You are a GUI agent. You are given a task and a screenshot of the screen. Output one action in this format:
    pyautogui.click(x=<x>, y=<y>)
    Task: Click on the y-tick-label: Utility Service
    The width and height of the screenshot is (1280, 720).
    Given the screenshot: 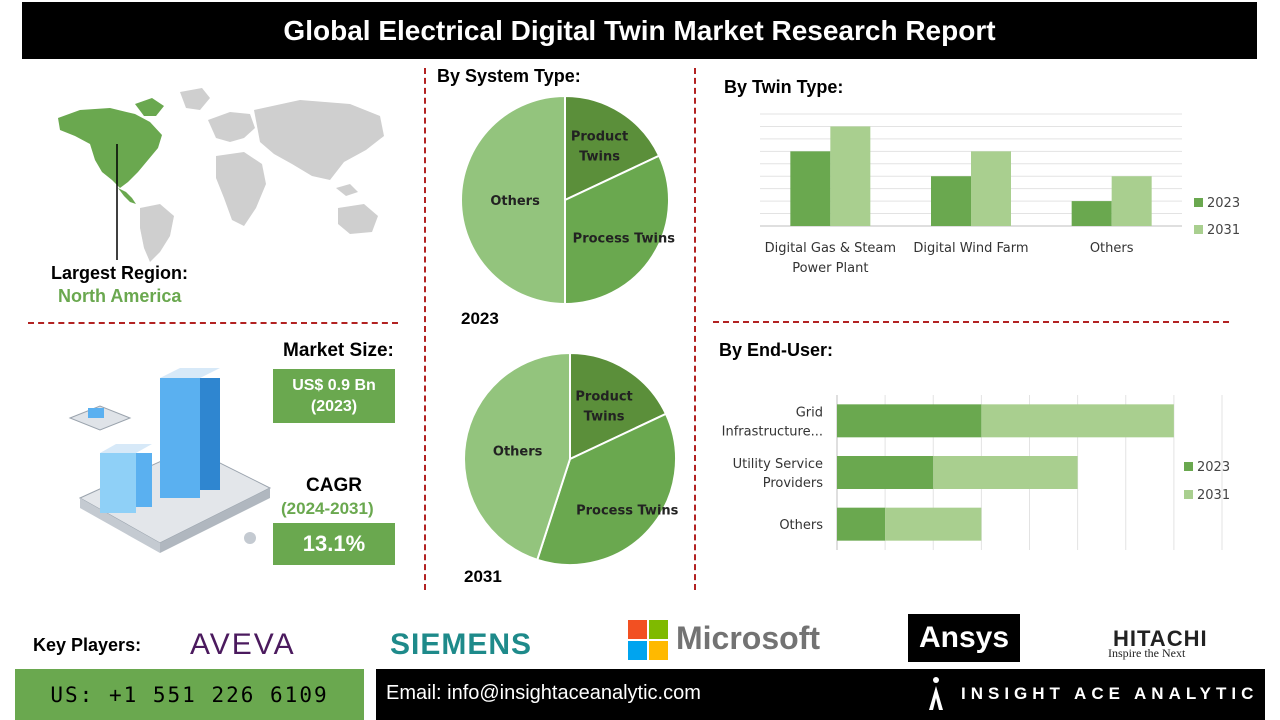 What is the action you would take?
    pyautogui.click(x=778, y=464)
    